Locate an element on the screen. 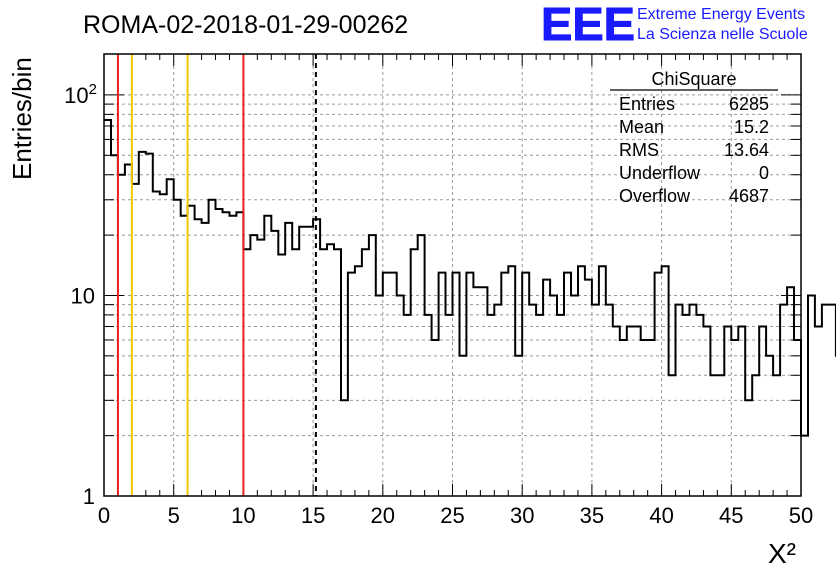  stats-label: RMS is located at coordinates (639, 150).